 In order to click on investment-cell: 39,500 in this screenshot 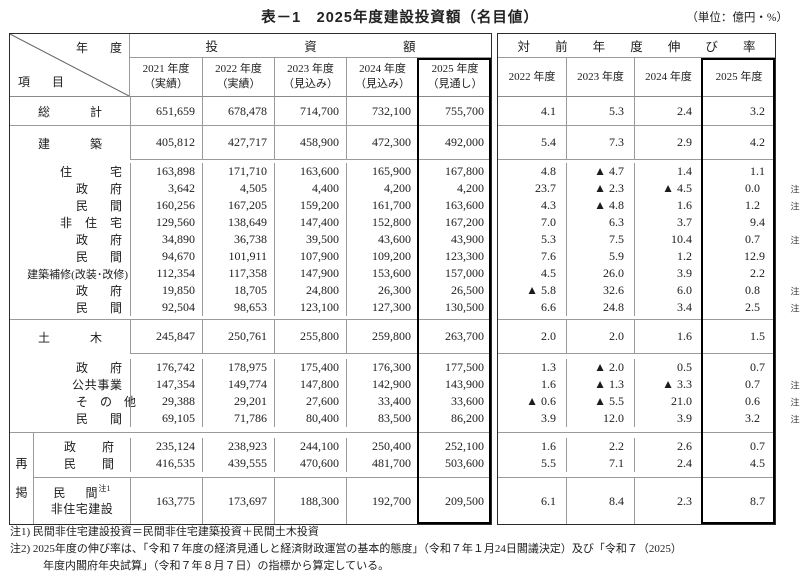, I will do `click(310, 239)`.